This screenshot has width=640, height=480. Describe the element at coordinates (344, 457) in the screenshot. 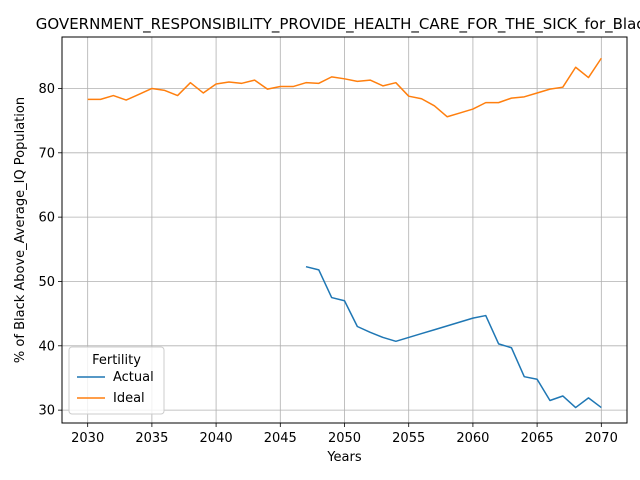

I see `x-axis-title: Years` at that location.